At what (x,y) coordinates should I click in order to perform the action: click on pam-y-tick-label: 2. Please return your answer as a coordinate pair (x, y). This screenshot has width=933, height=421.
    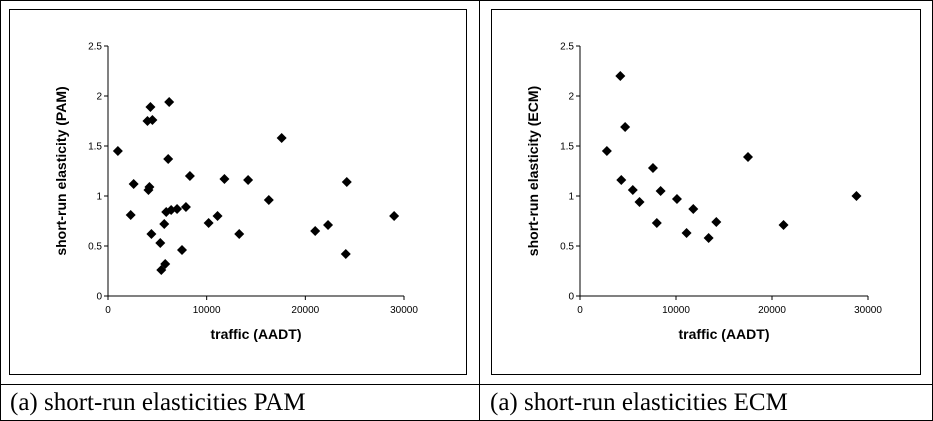
    Looking at the image, I should click on (99, 97).